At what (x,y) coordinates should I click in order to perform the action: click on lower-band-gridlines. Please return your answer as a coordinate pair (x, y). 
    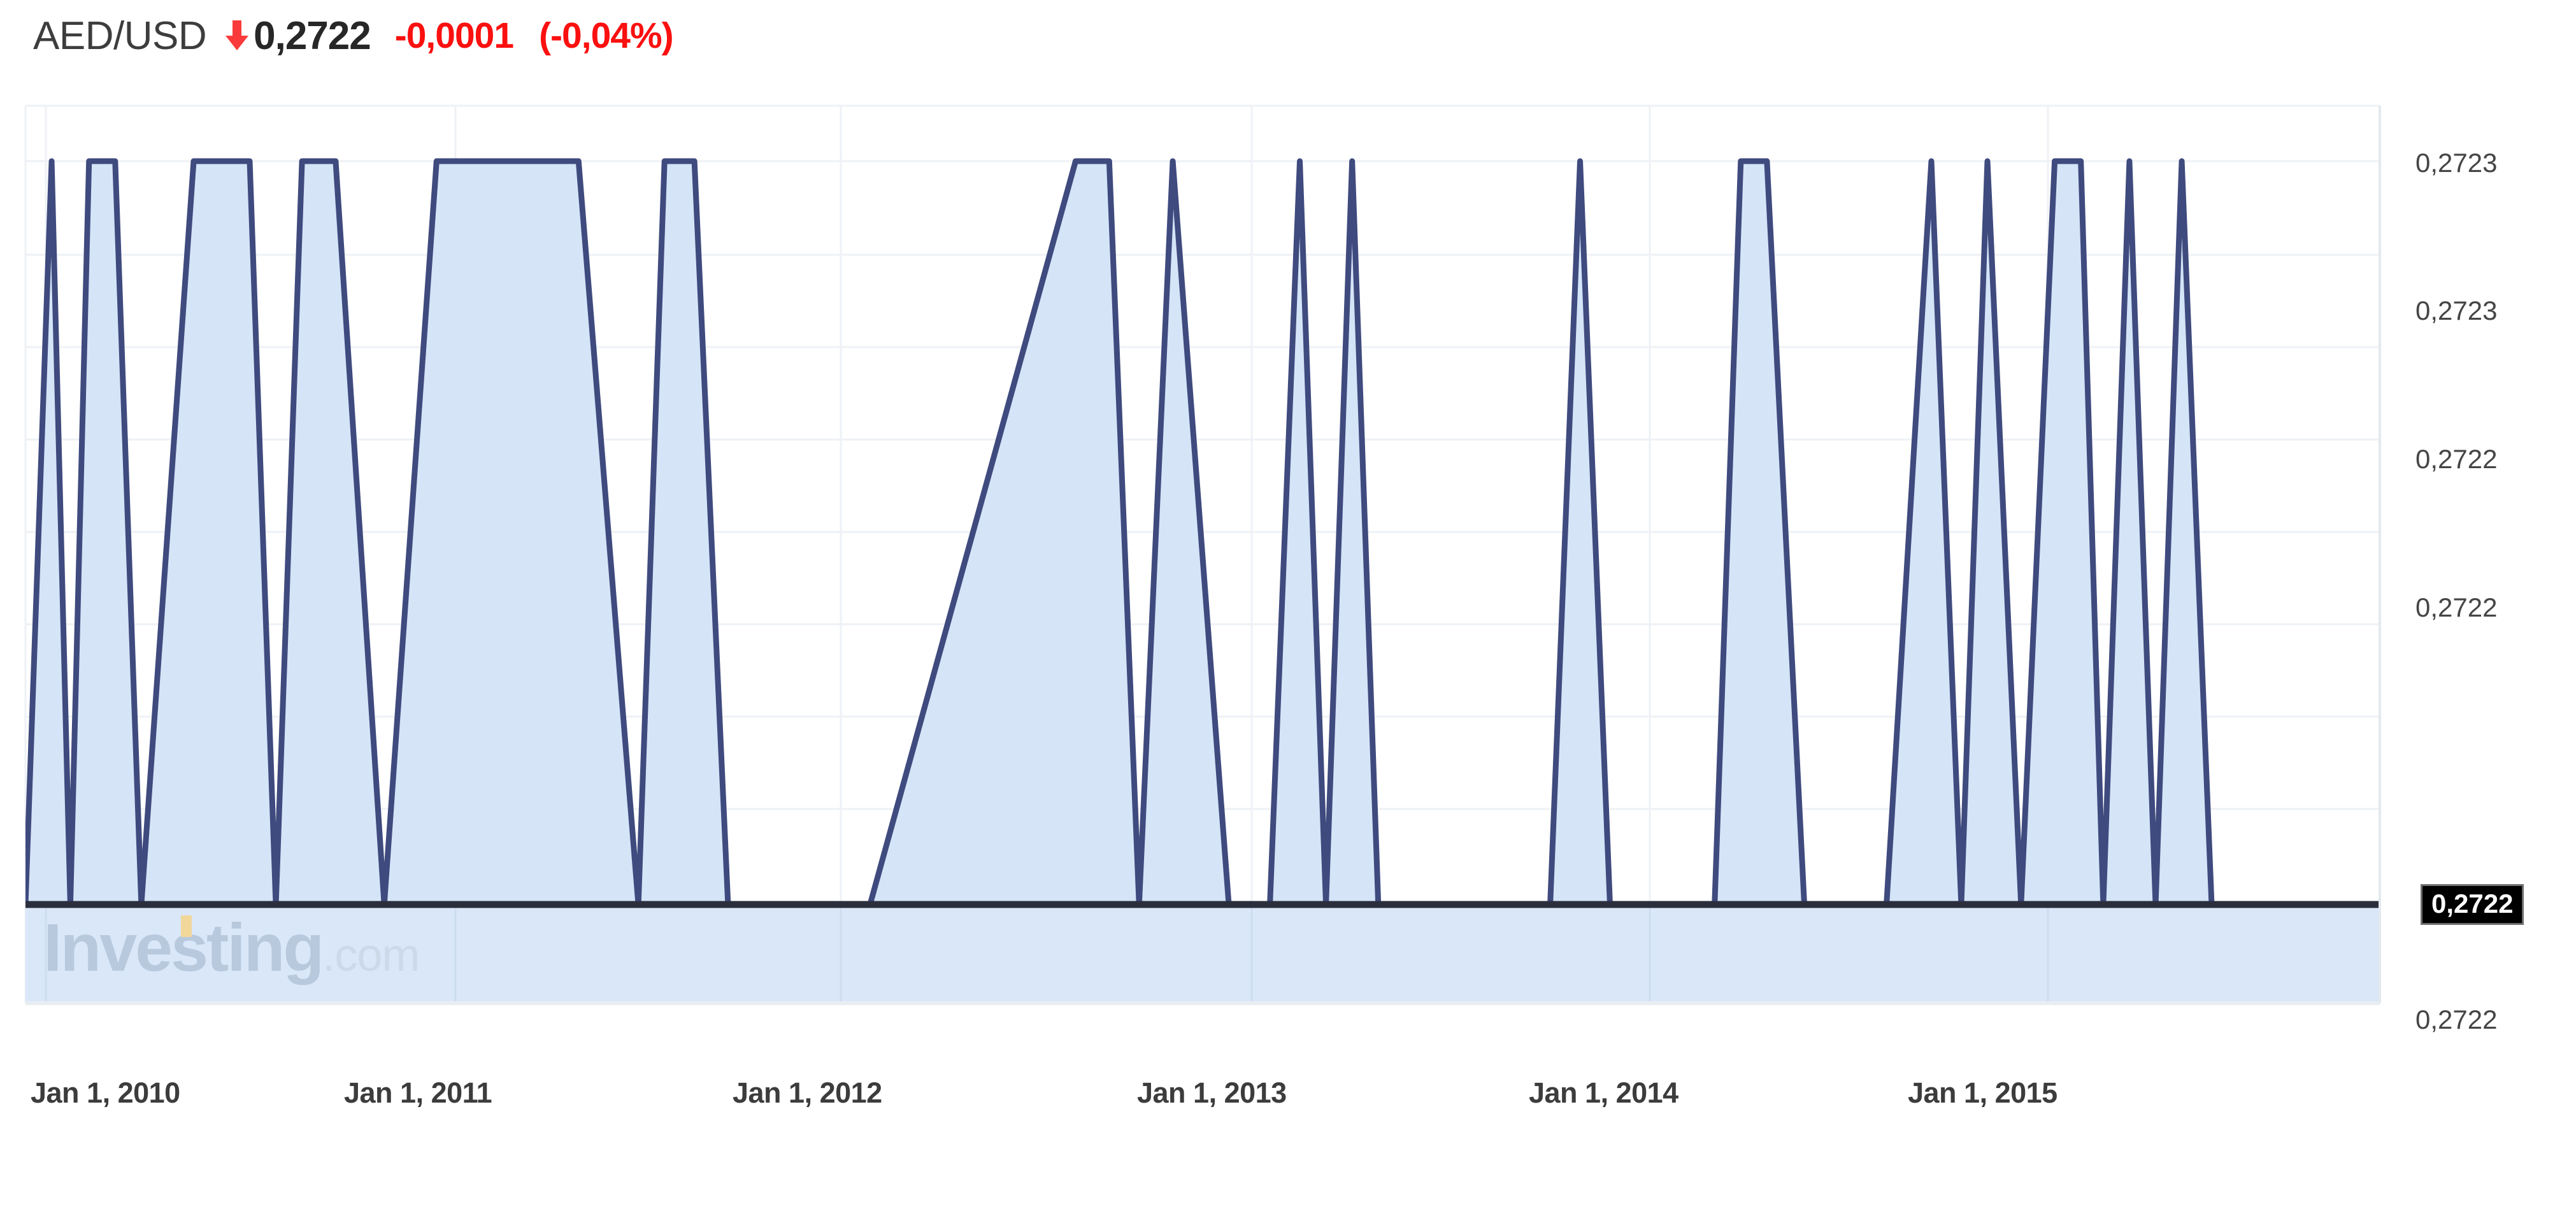
    Looking at the image, I should click on (1047, 955).